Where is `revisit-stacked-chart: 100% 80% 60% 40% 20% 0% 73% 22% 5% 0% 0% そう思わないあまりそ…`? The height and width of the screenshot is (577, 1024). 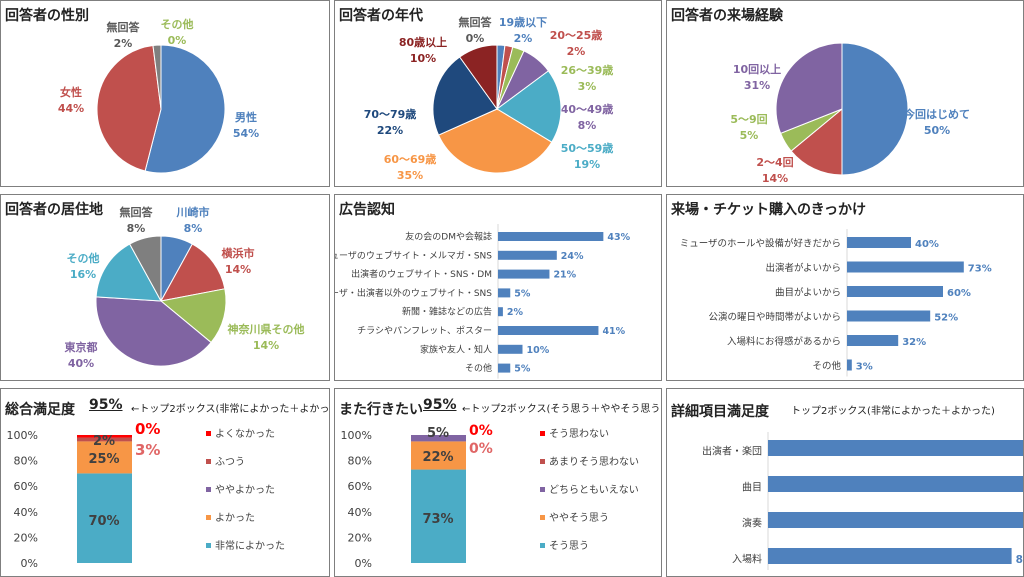
revisit-stacked-chart: 100% 80% 60% 40% 20% 0% 73% 22% 5% 0% 0% そう思わないあまりそ… is located at coordinates (490, 496).